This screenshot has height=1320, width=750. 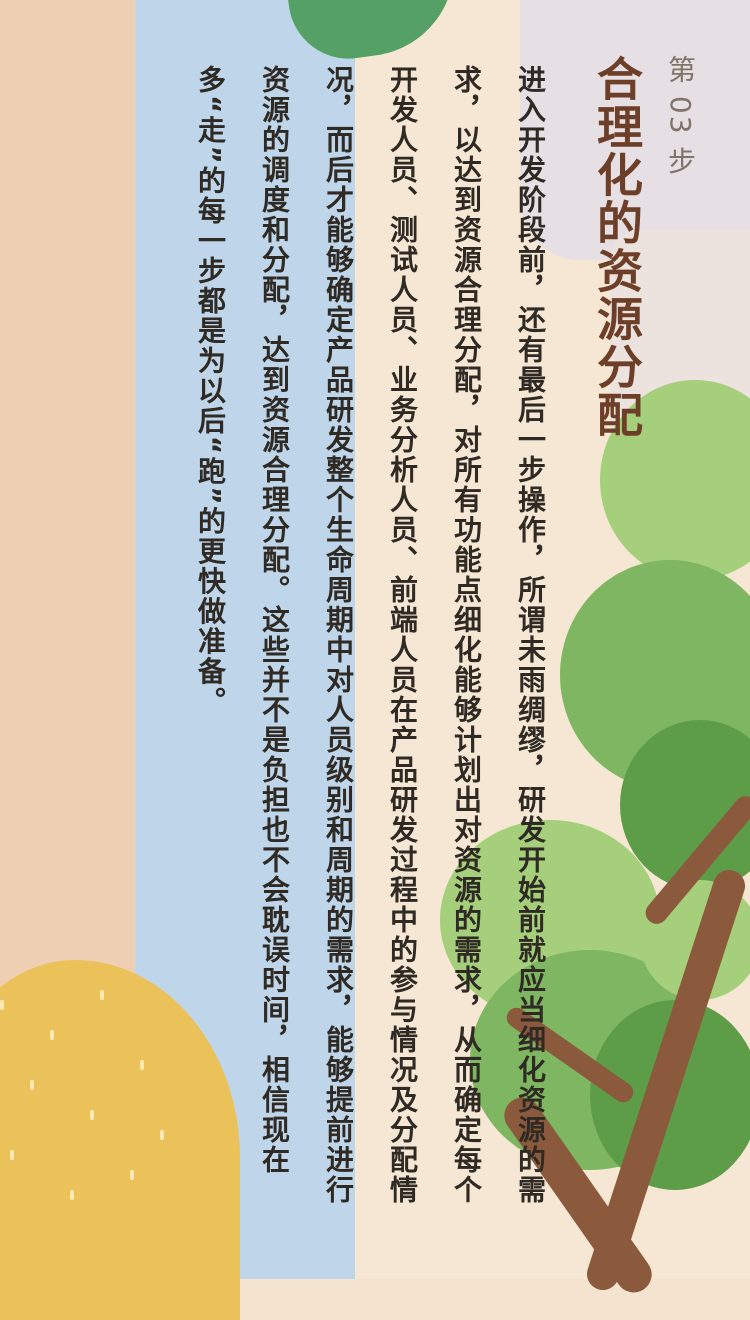 I want to click on page-title: 合理化的资源分配, so click(x=617, y=247).